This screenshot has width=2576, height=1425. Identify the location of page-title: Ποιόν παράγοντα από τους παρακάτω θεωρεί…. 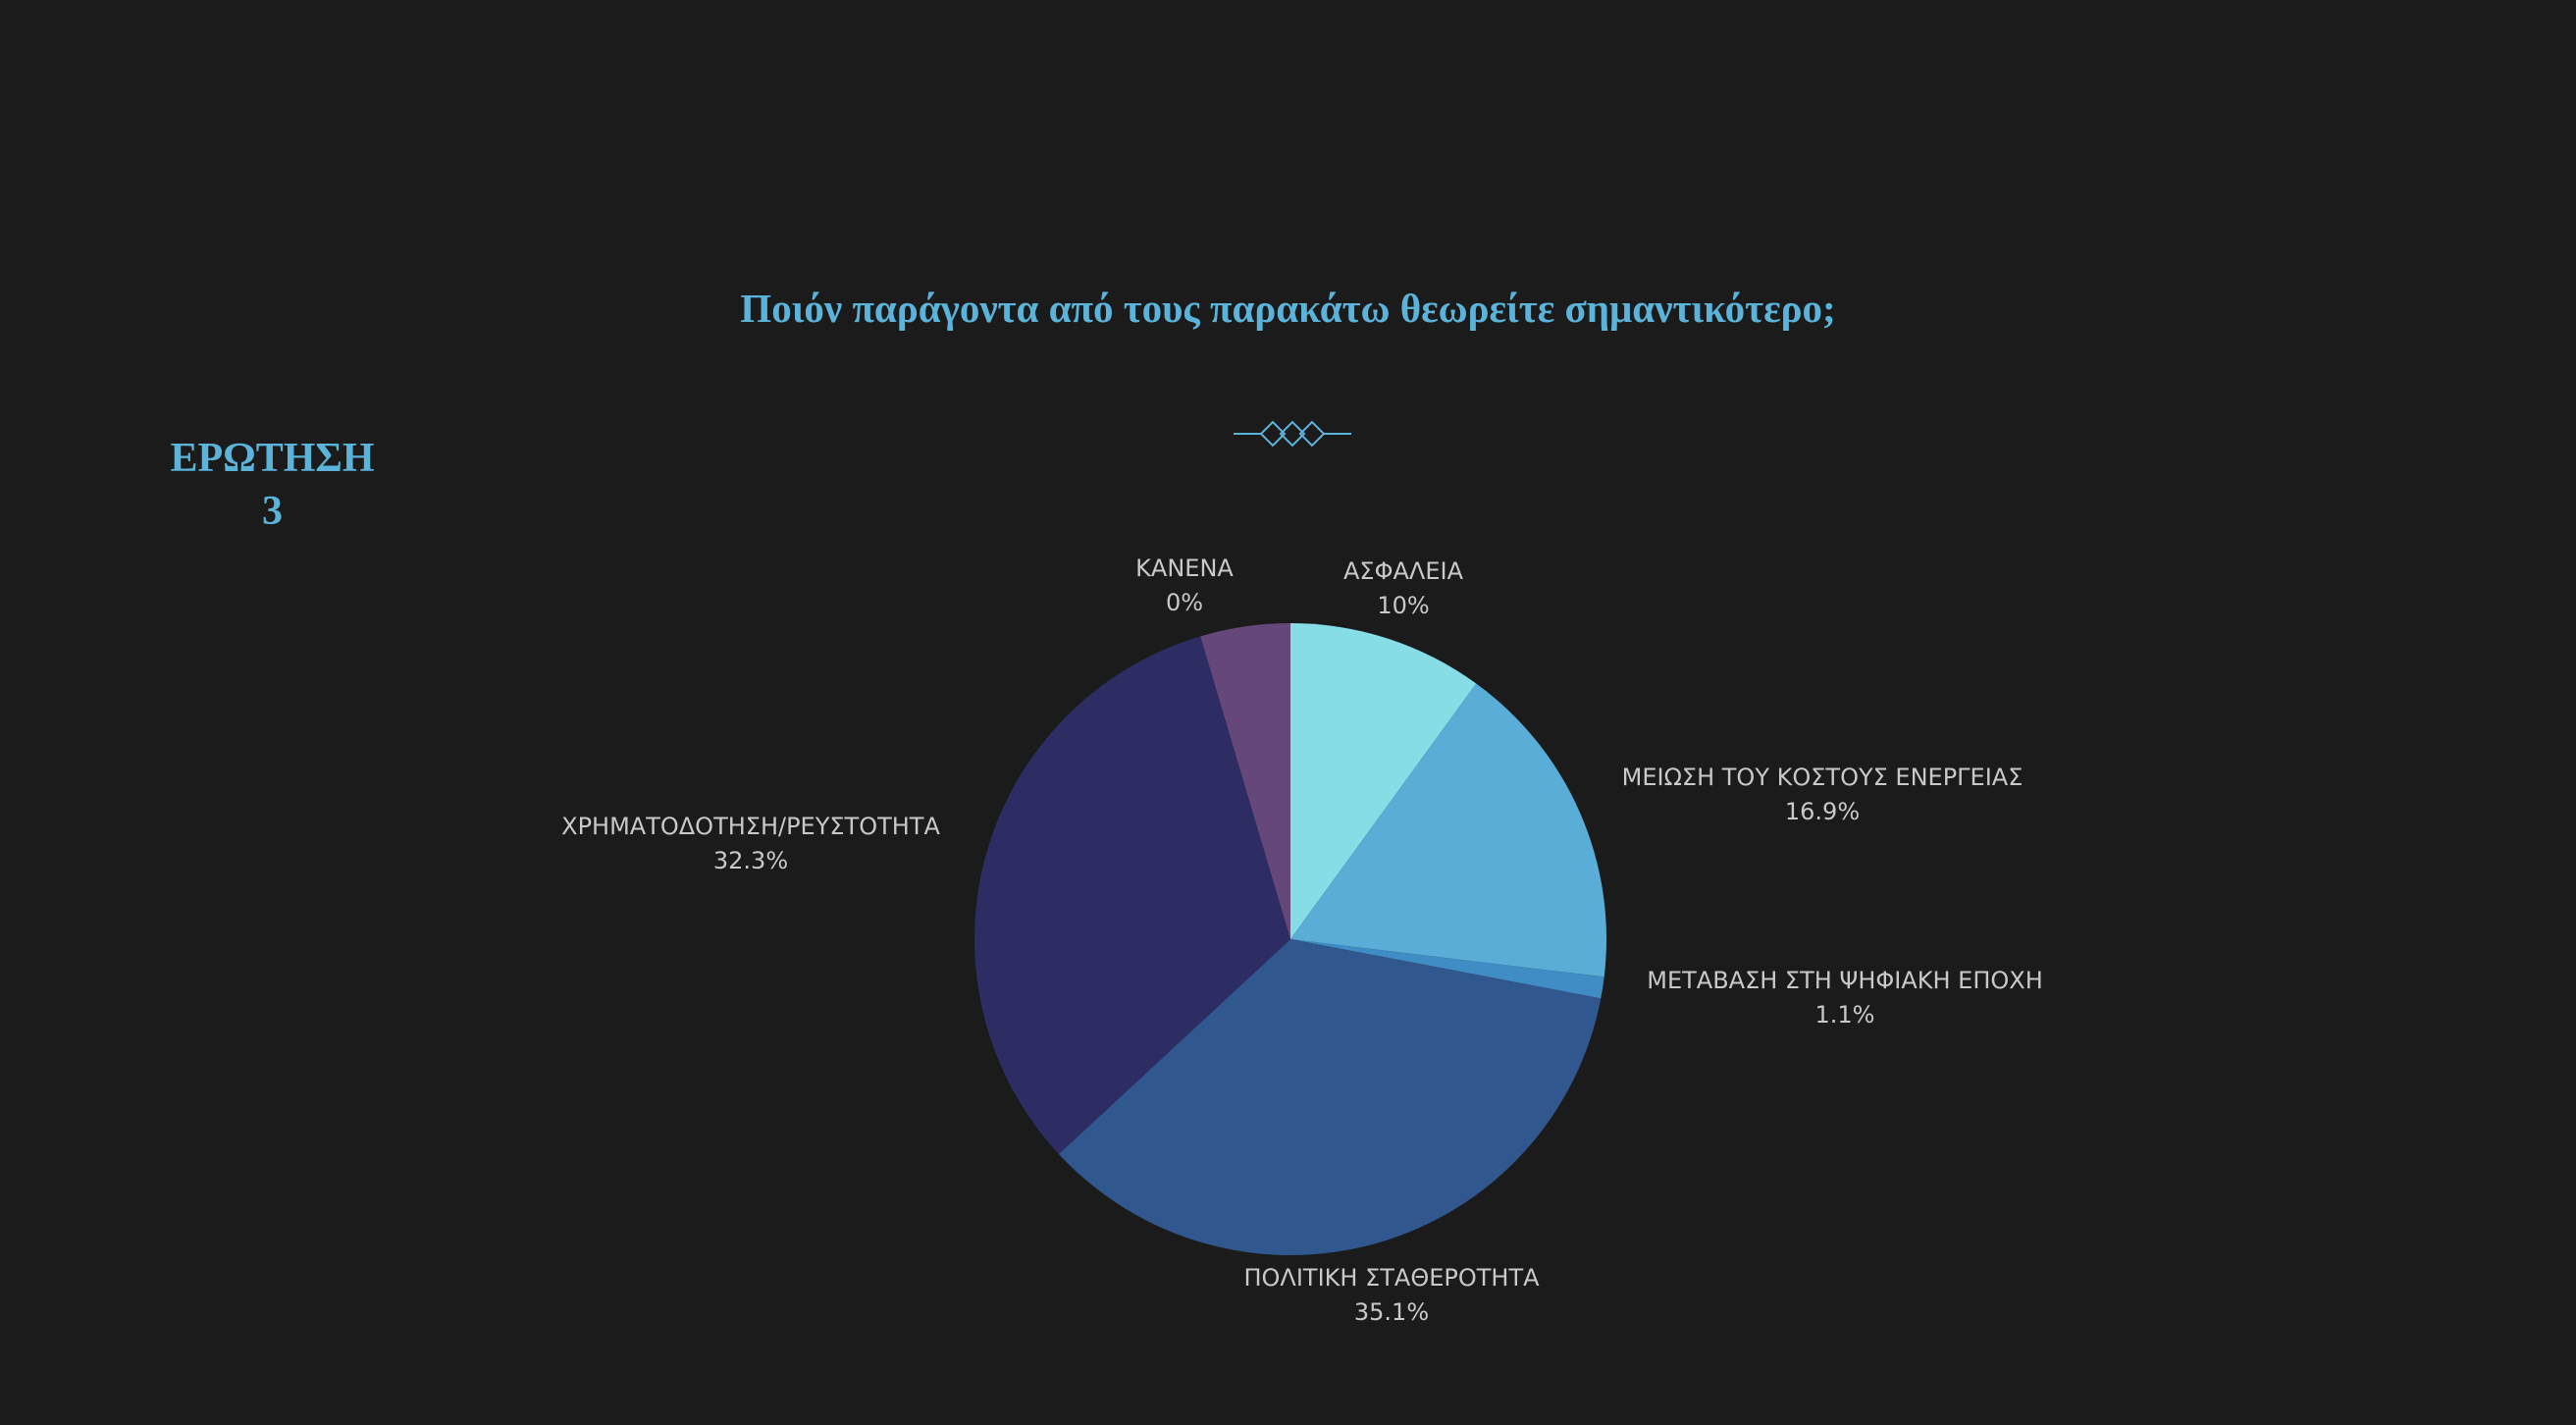
(1288, 308).